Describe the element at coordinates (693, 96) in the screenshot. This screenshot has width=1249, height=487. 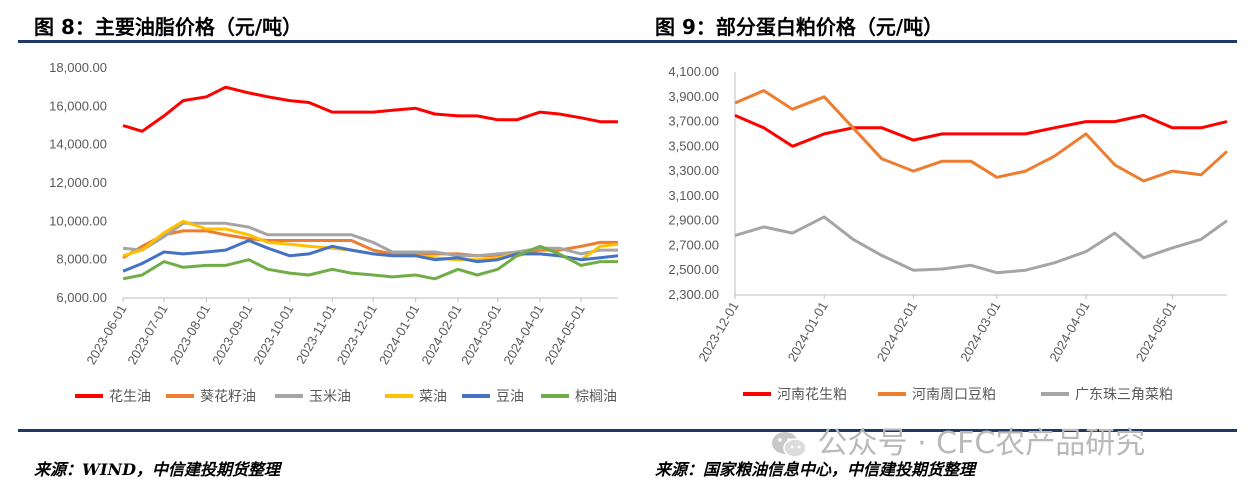
I see `y-tick-label: 3,900.00` at that location.